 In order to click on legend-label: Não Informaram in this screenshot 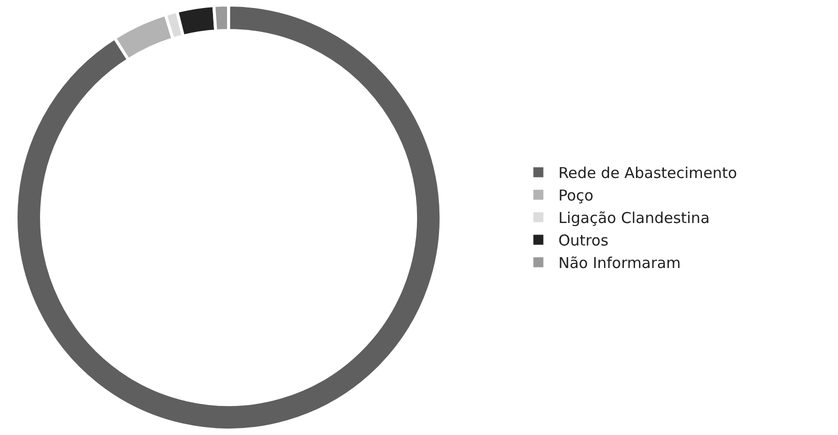, I will do `click(619, 263)`.